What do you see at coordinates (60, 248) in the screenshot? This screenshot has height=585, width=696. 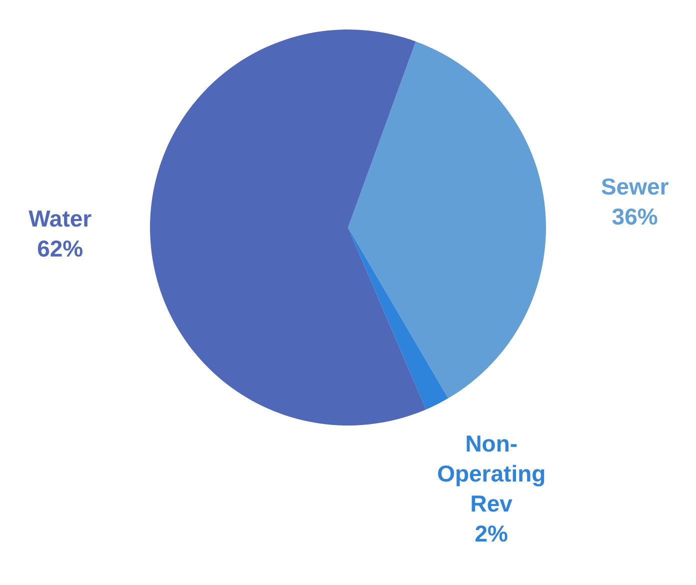 I see `data-label: 62%` at bounding box center [60, 248].